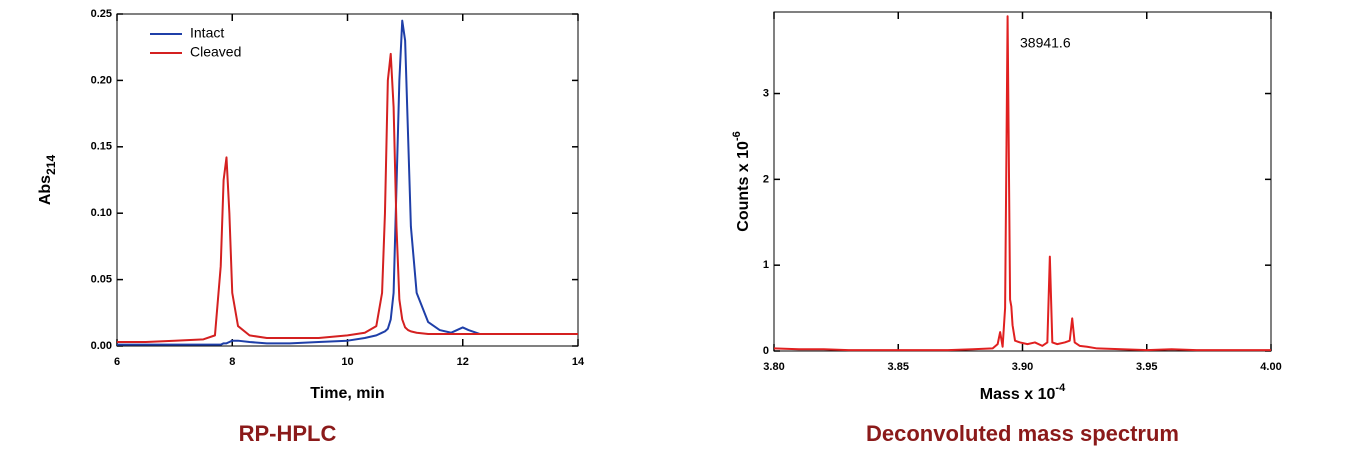 This screenshot has width=1368, height=459. Describe the element at coordinates (215, 52) in the screenshot. I see `legend-label: Cleaved` at that location.